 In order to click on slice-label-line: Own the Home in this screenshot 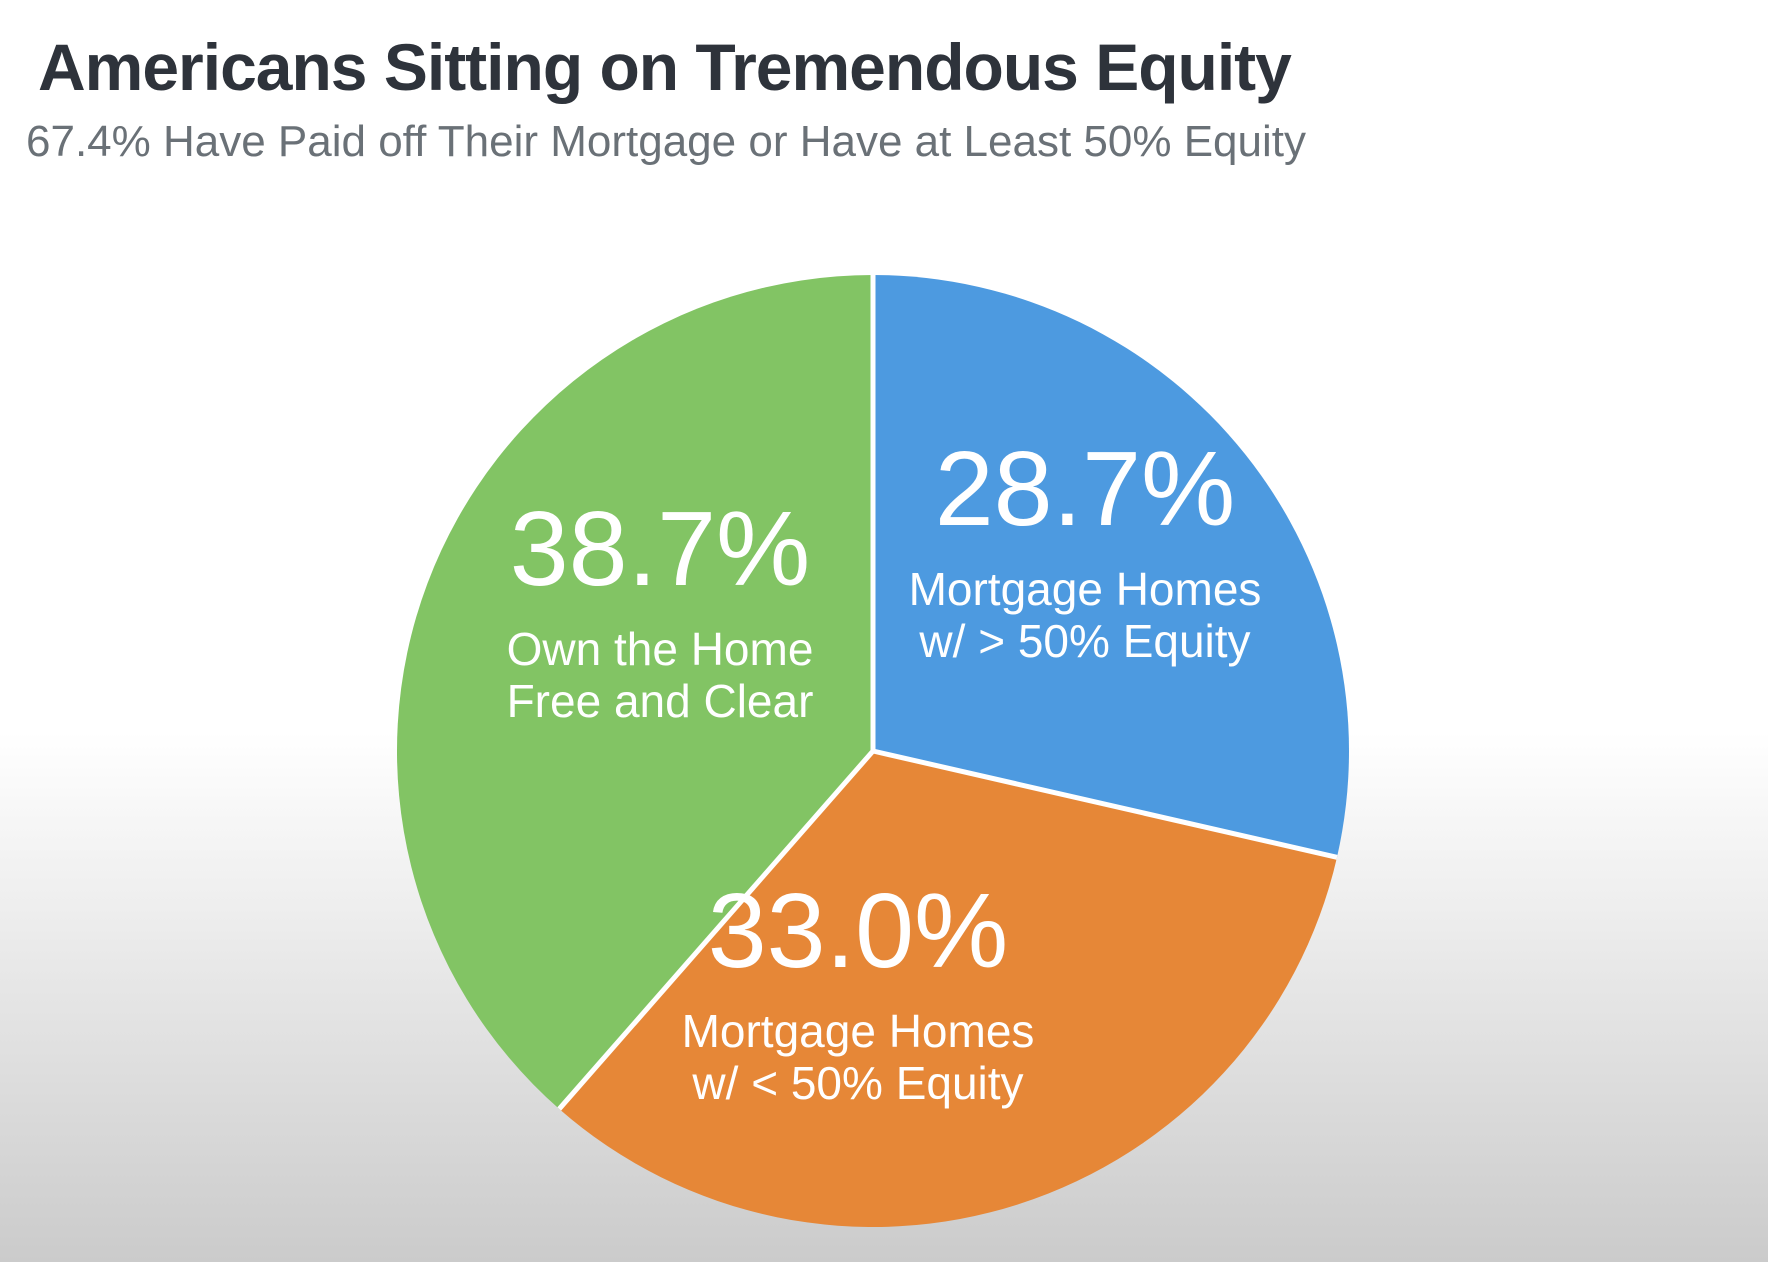, I will do `click(660, 649)`.